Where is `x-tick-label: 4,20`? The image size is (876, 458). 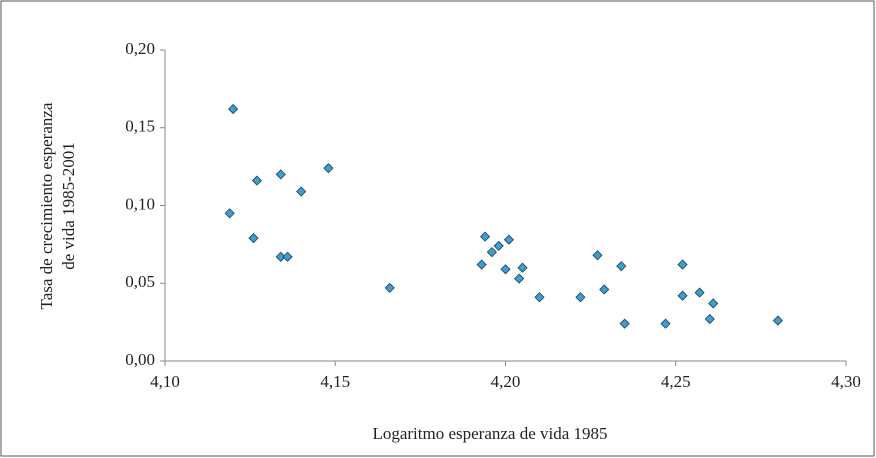 x-tick-label: 4,20 is located at coordinates (506, 381).